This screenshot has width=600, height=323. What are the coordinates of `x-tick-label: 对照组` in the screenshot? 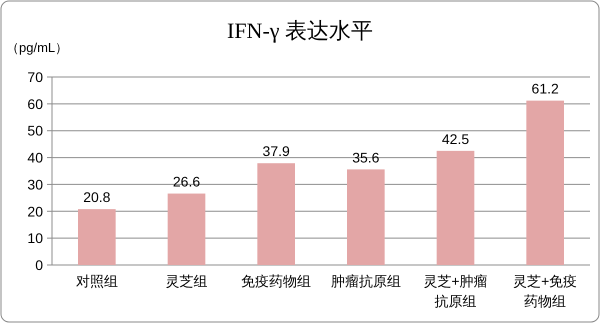 It's located at (97, 281).